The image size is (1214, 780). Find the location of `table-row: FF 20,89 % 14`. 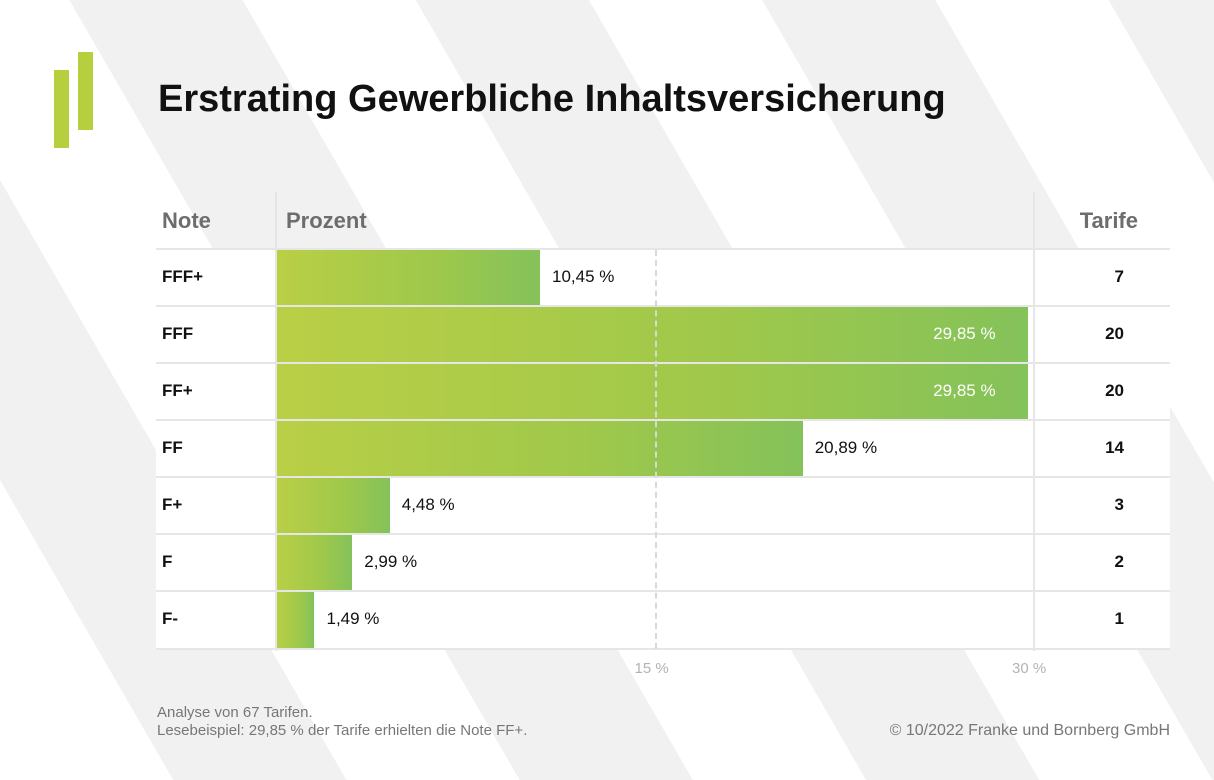

table-row: FF 20,89 % 14 is located at coordinates (663, 448).